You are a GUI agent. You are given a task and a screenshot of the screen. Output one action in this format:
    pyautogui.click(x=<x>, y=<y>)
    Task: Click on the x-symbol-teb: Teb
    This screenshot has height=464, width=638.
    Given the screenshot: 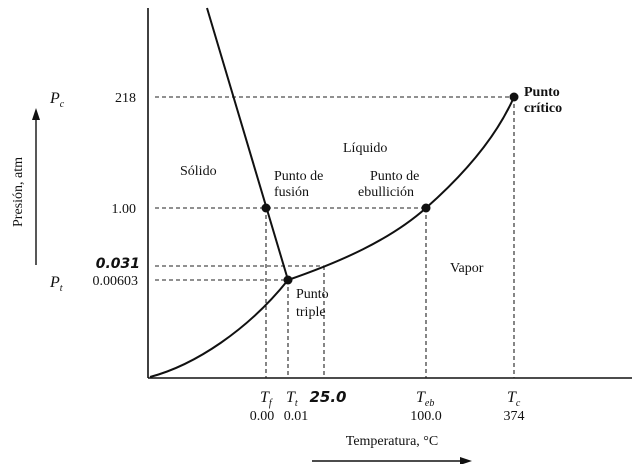 What is the action you would take?
    pyautogui.click(x=425, y=399)
    